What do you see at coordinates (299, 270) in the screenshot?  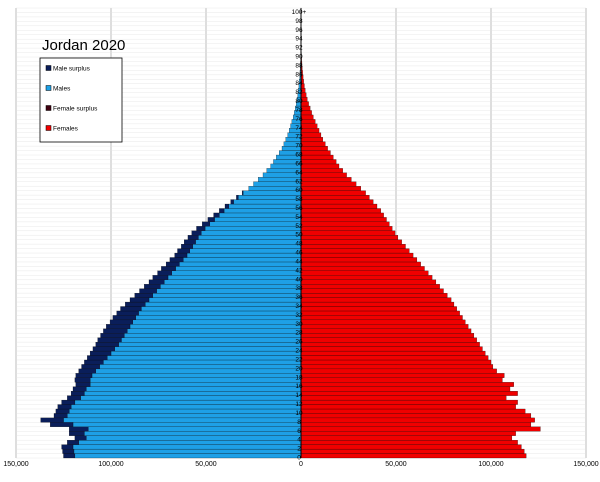 I see `age-label: 42` at bounding box center [299, 270].